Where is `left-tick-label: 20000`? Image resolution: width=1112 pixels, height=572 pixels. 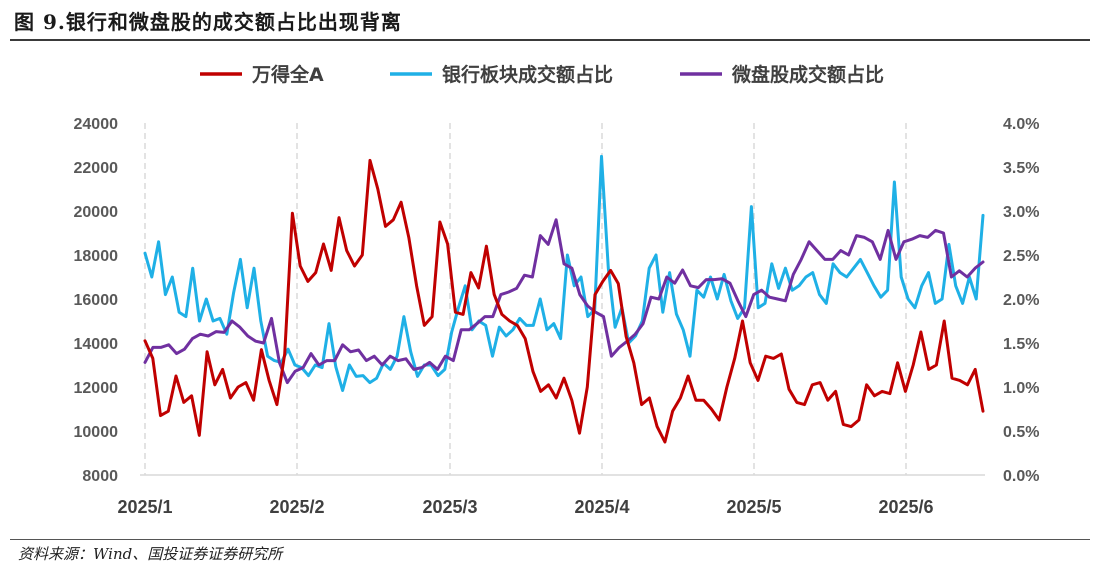
left-tick-label: 20000 is located at coordinates (96, 212).